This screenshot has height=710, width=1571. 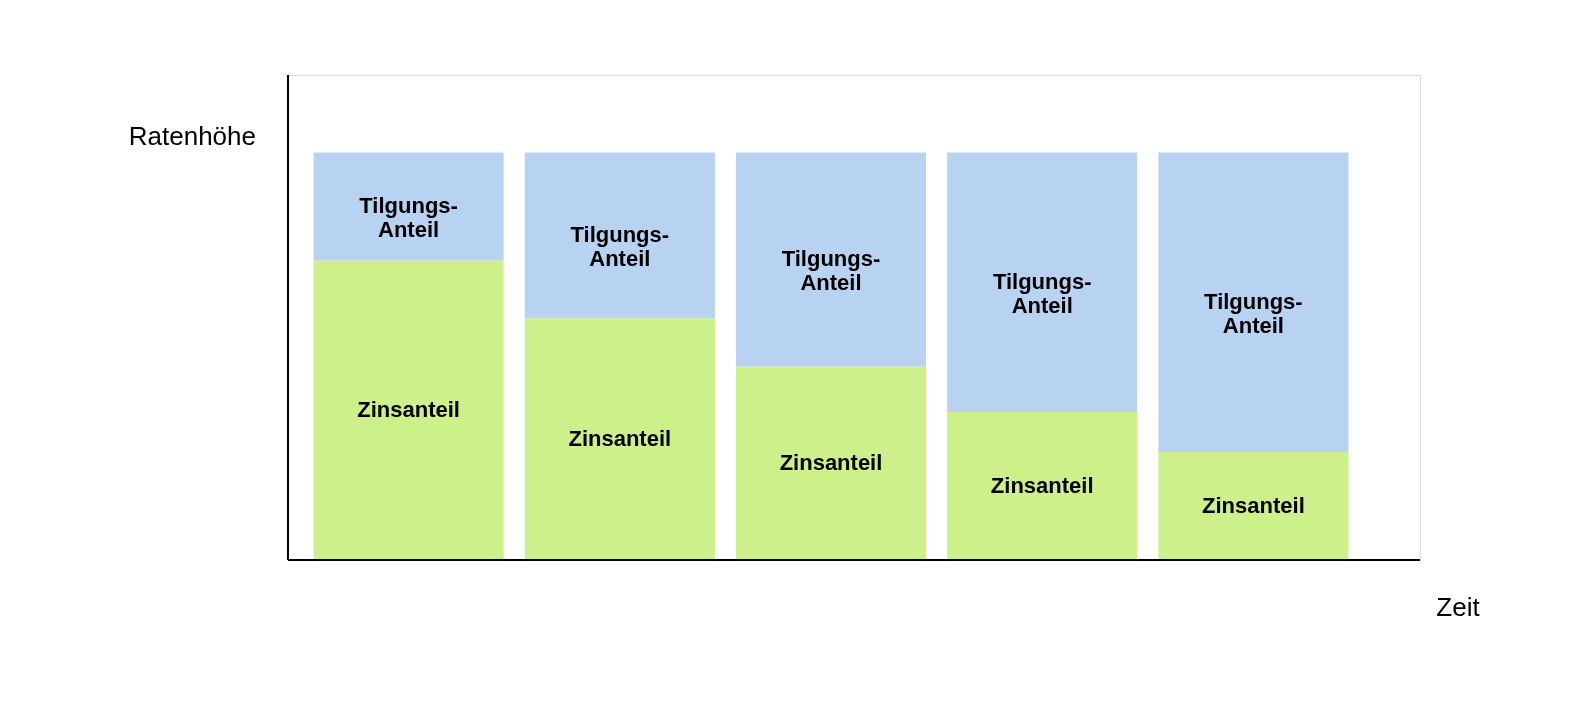 I want to click on series-label: Tilgungs-Anteil, so click(x=408, y=218).